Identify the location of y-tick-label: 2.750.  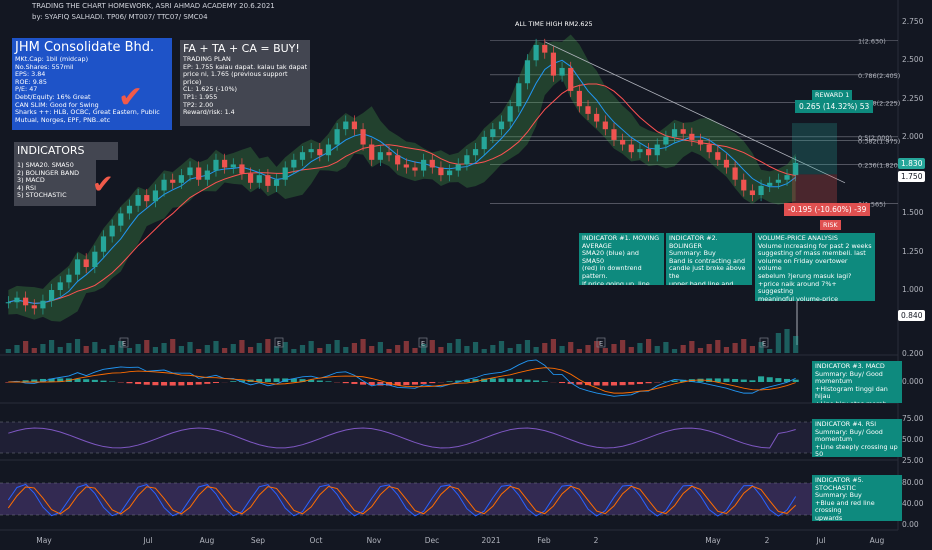
(913, 21).